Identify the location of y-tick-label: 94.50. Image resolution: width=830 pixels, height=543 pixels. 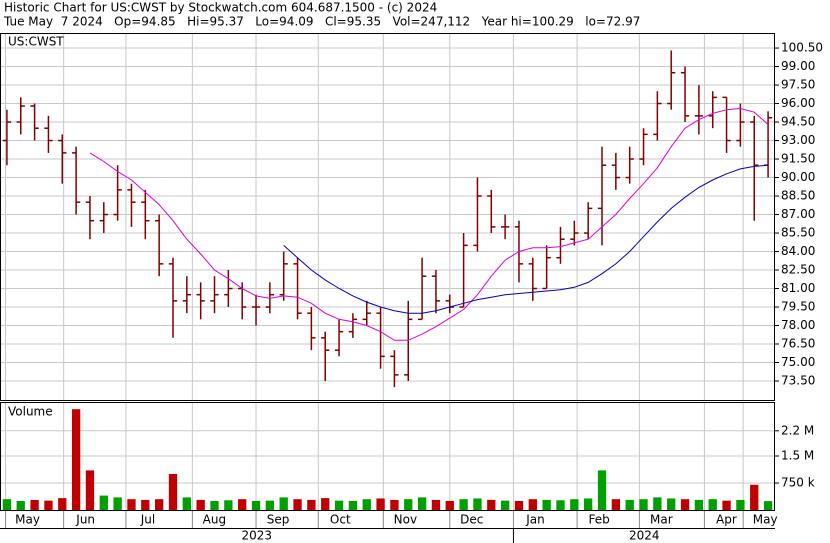
(798, 122).